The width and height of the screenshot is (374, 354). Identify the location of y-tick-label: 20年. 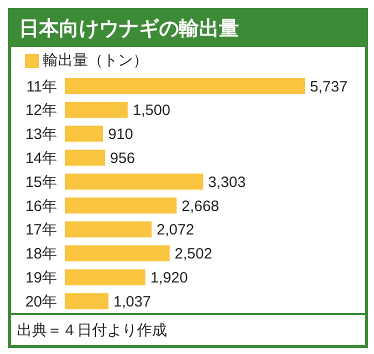
(41, 301).